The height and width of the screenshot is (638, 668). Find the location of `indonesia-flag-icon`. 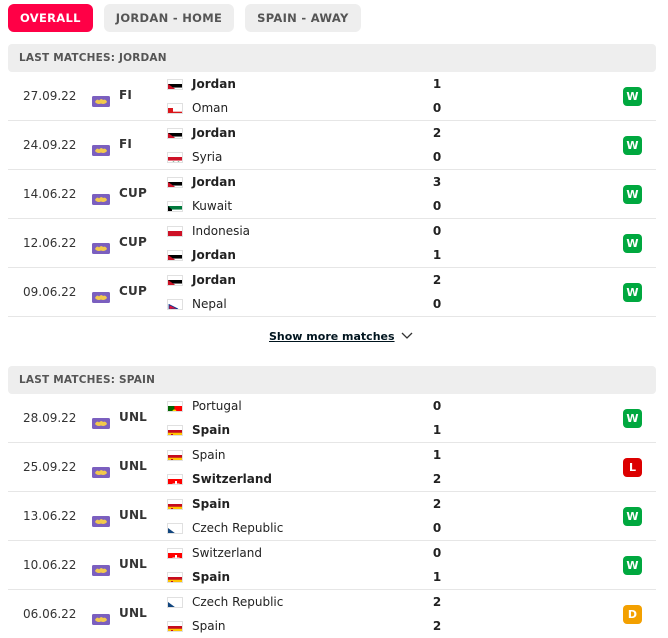

indonesia-flag-icon is located at coordinates (175, 231).